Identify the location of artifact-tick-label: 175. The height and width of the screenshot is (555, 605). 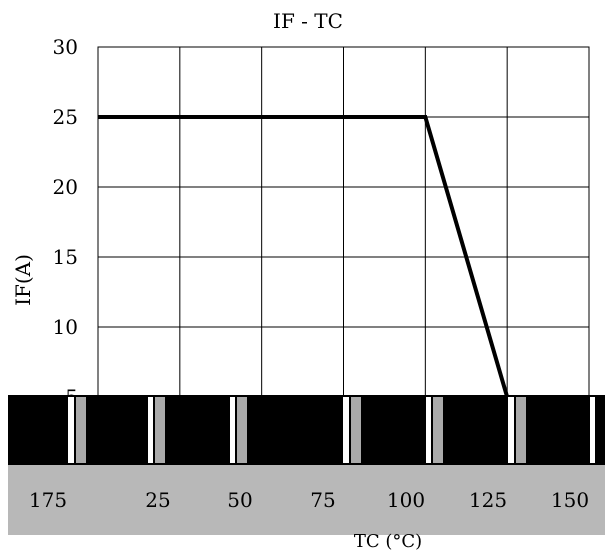
(48, 500).